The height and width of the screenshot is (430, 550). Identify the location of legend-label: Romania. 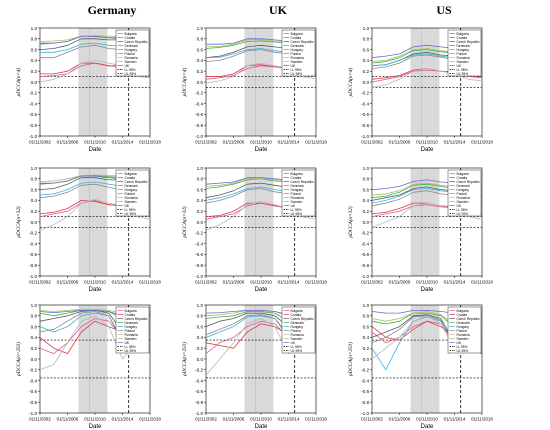
(463, 335).